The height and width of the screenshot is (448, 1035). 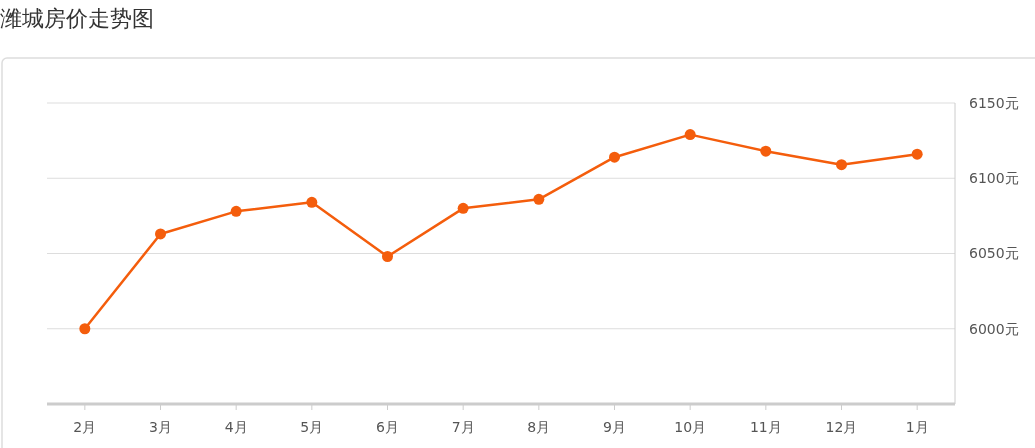 I want to click on x-tick-label: 4月, so click(x=236, y=427).